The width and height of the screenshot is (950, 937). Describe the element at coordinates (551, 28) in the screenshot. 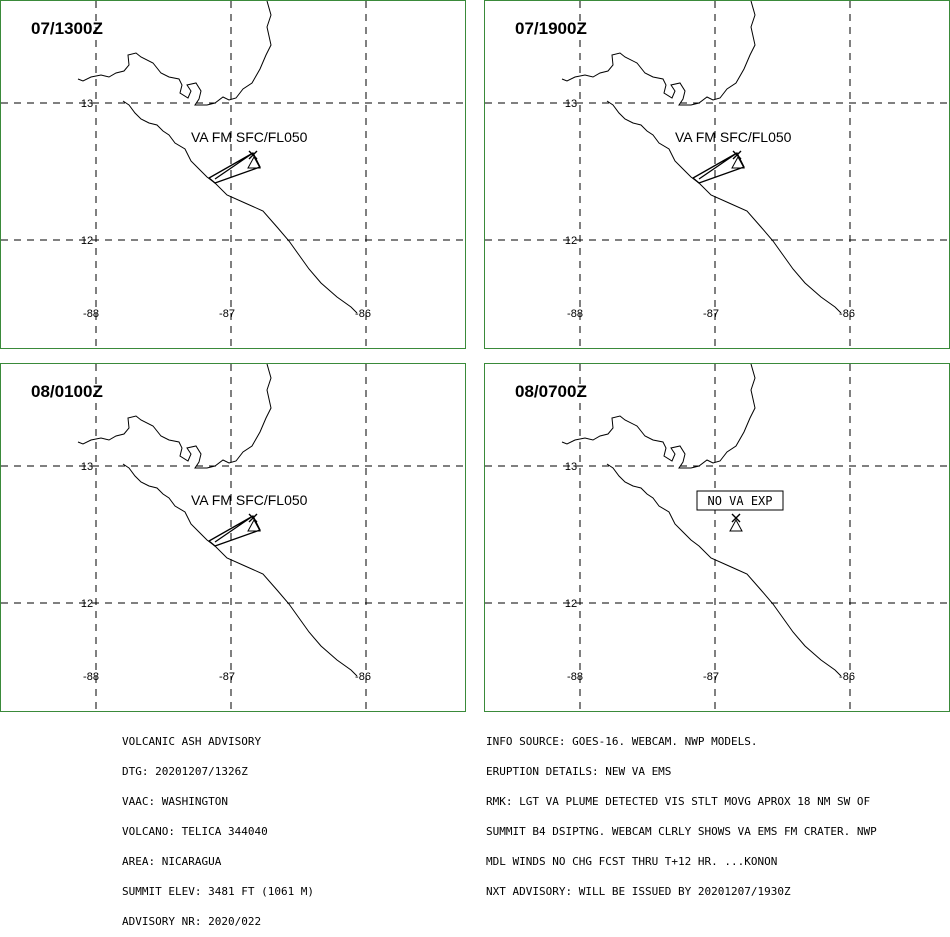

I see `panel-time: 07/1900Z` at that location.